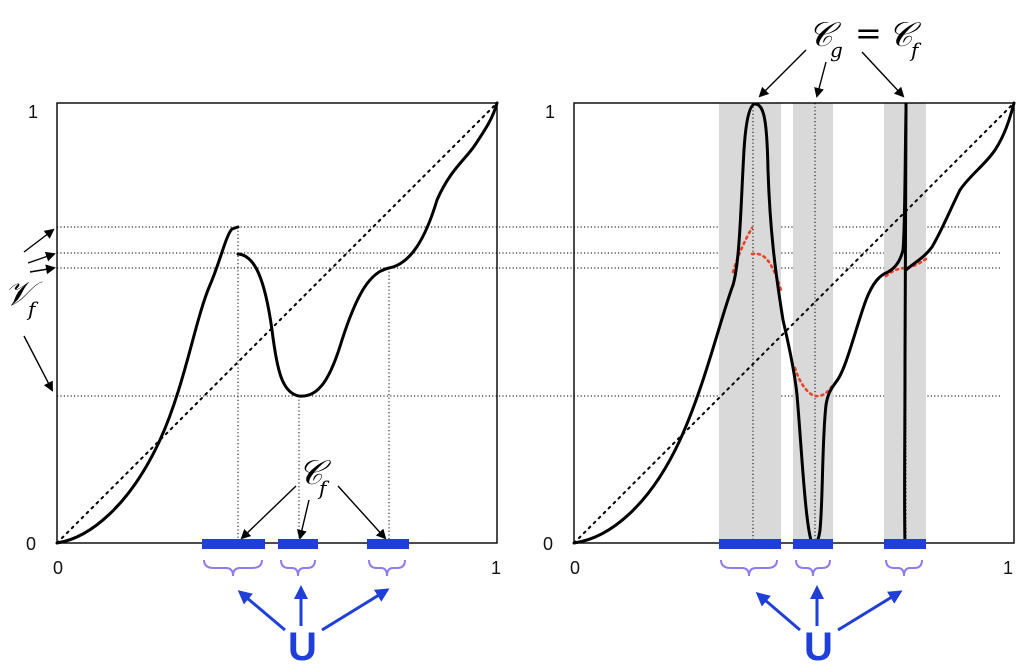 The image size is (1020, 664). I want to click on equals-sign: =, so click(868, 33).